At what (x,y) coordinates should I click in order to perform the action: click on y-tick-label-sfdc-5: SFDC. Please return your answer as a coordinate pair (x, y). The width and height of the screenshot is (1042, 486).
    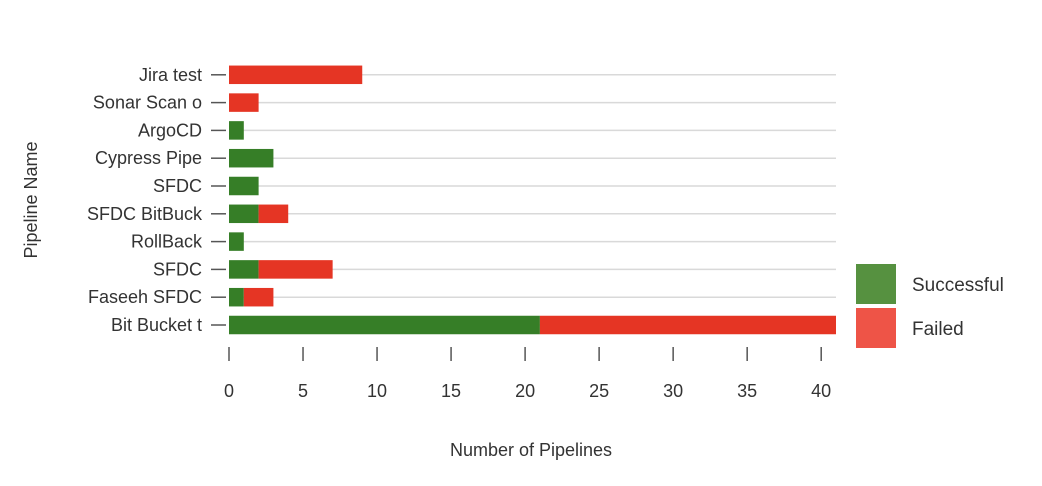
    Looking at the image, I should click on (177, 186).